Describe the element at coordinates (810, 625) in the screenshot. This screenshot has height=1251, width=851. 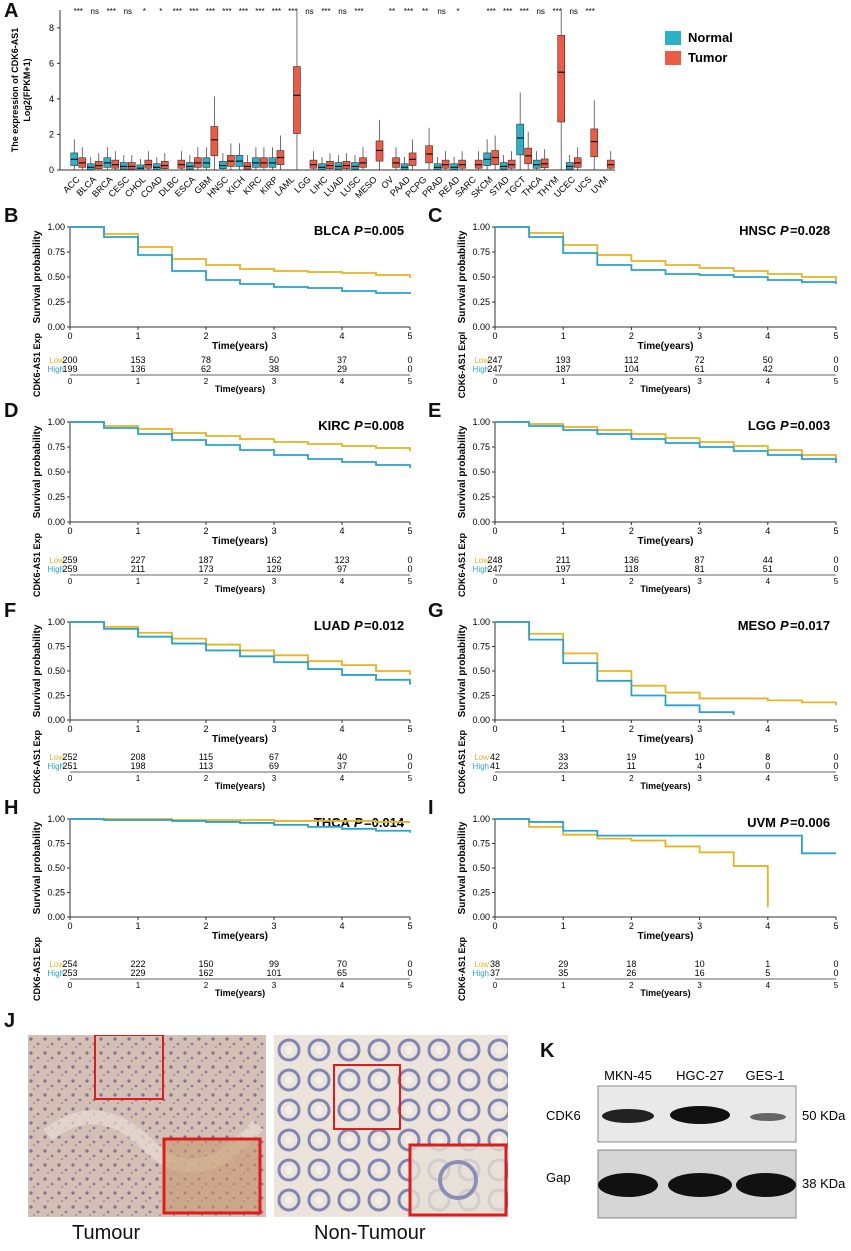
I see `km-pvalue: =0.017` at that location.